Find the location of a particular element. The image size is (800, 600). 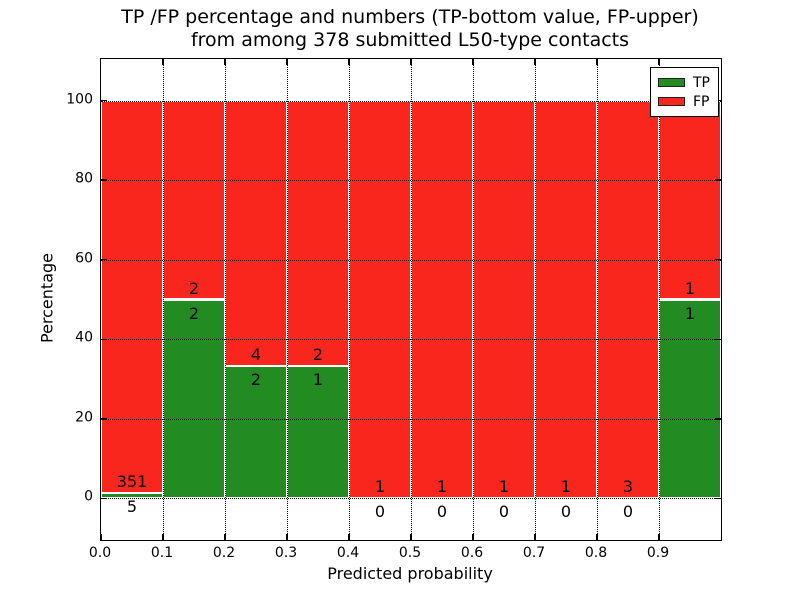

y-tick-label: 0 is located at coordinates (88, 496).